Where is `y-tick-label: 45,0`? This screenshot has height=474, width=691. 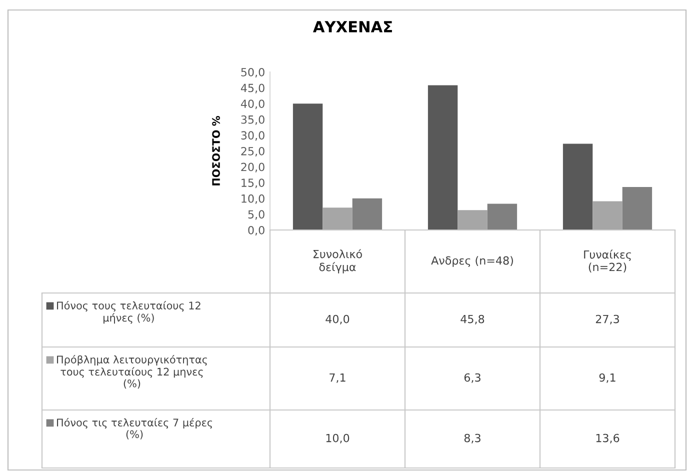
y-tick-label: 45,0 is located at coordinates (252, 89).